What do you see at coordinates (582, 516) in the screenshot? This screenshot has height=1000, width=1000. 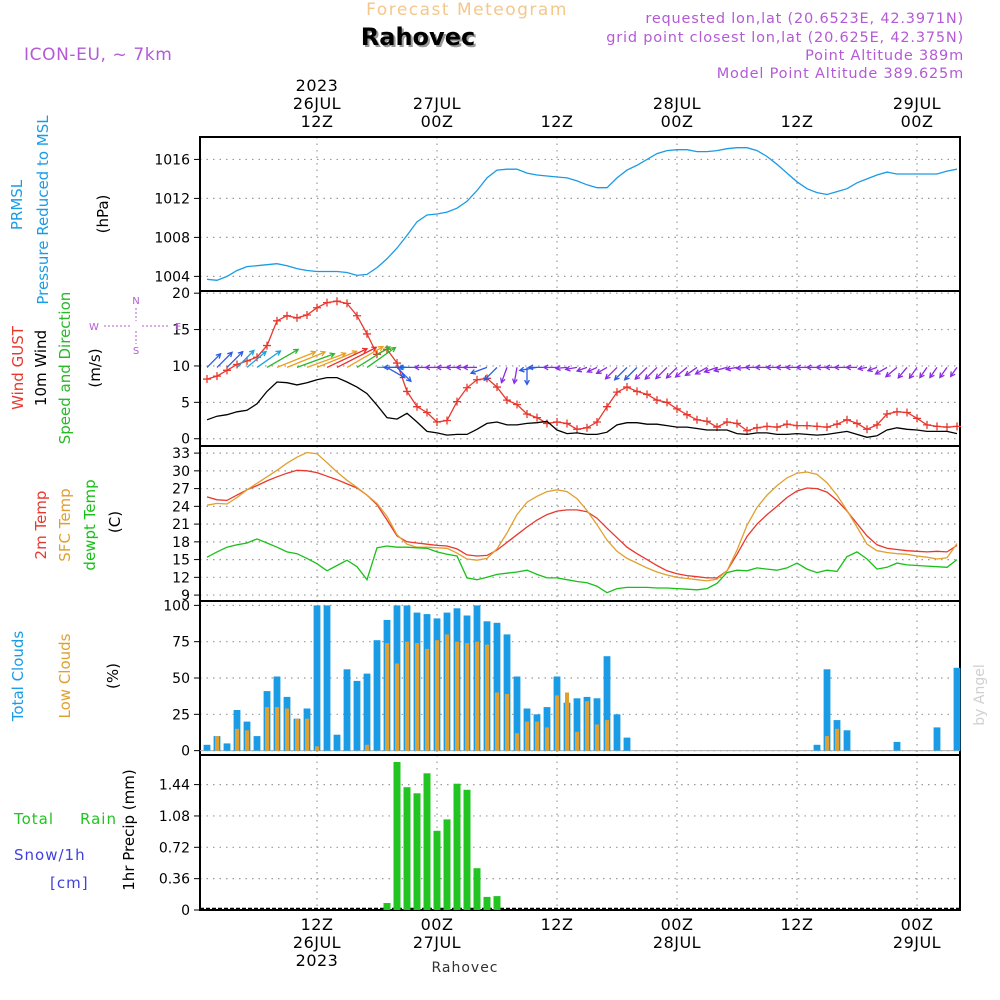 I see `series-line` at bounding box center [582, 516].